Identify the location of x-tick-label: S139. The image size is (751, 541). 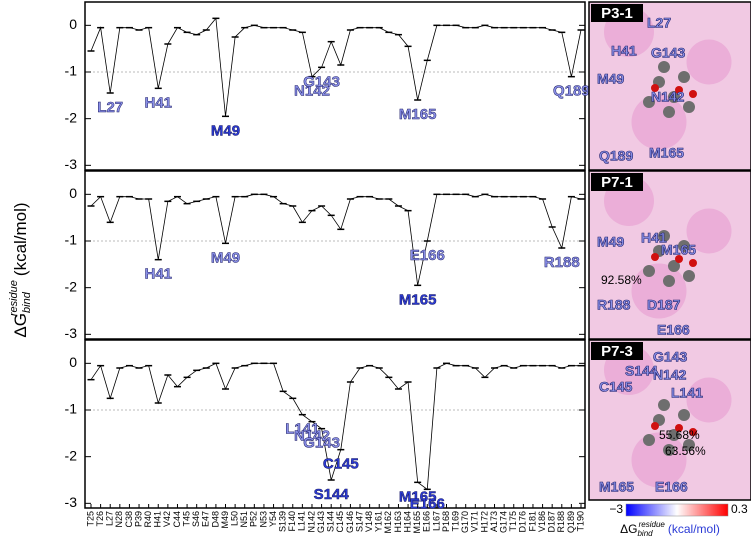
(283, 521).